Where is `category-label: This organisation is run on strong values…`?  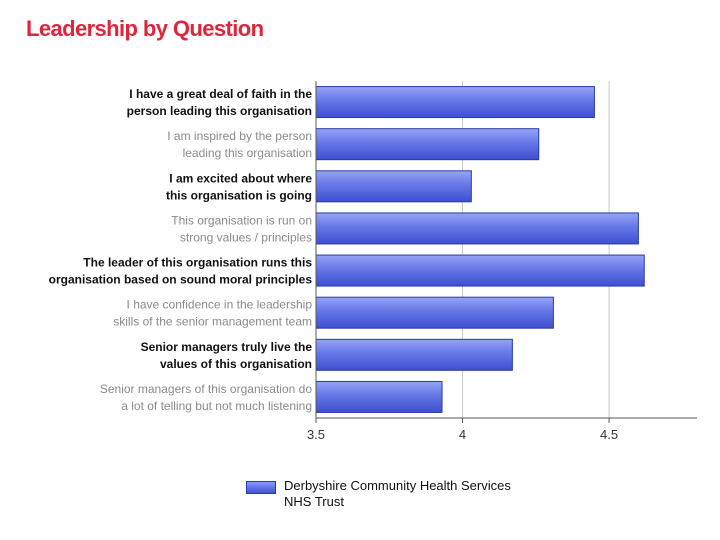 category-label: This organisation is run on strong values… is located at coordinates (241, 228).